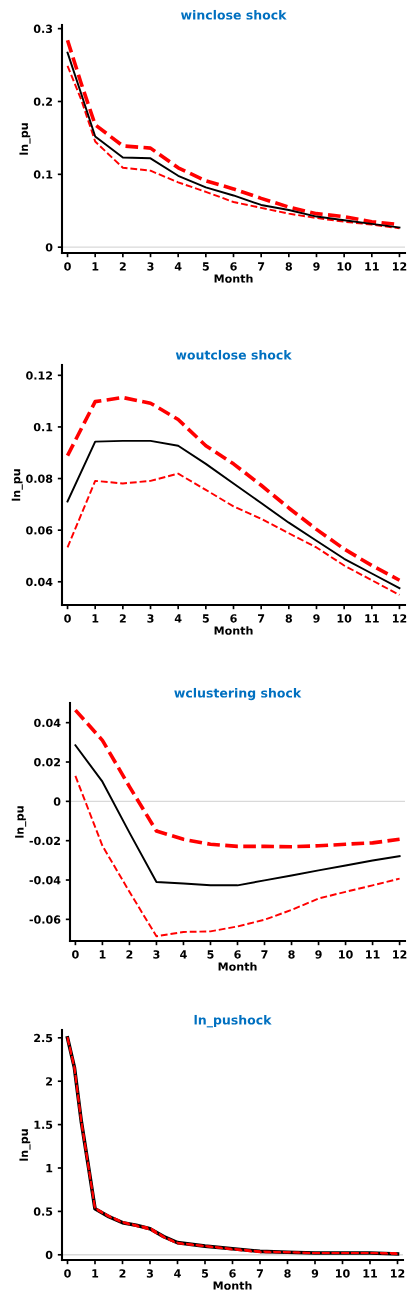 The image size is (414, 1308). Describe the element at coordinates (43, 1211) in the screenshot. I see `y-tick-label: 0.5` at that location.